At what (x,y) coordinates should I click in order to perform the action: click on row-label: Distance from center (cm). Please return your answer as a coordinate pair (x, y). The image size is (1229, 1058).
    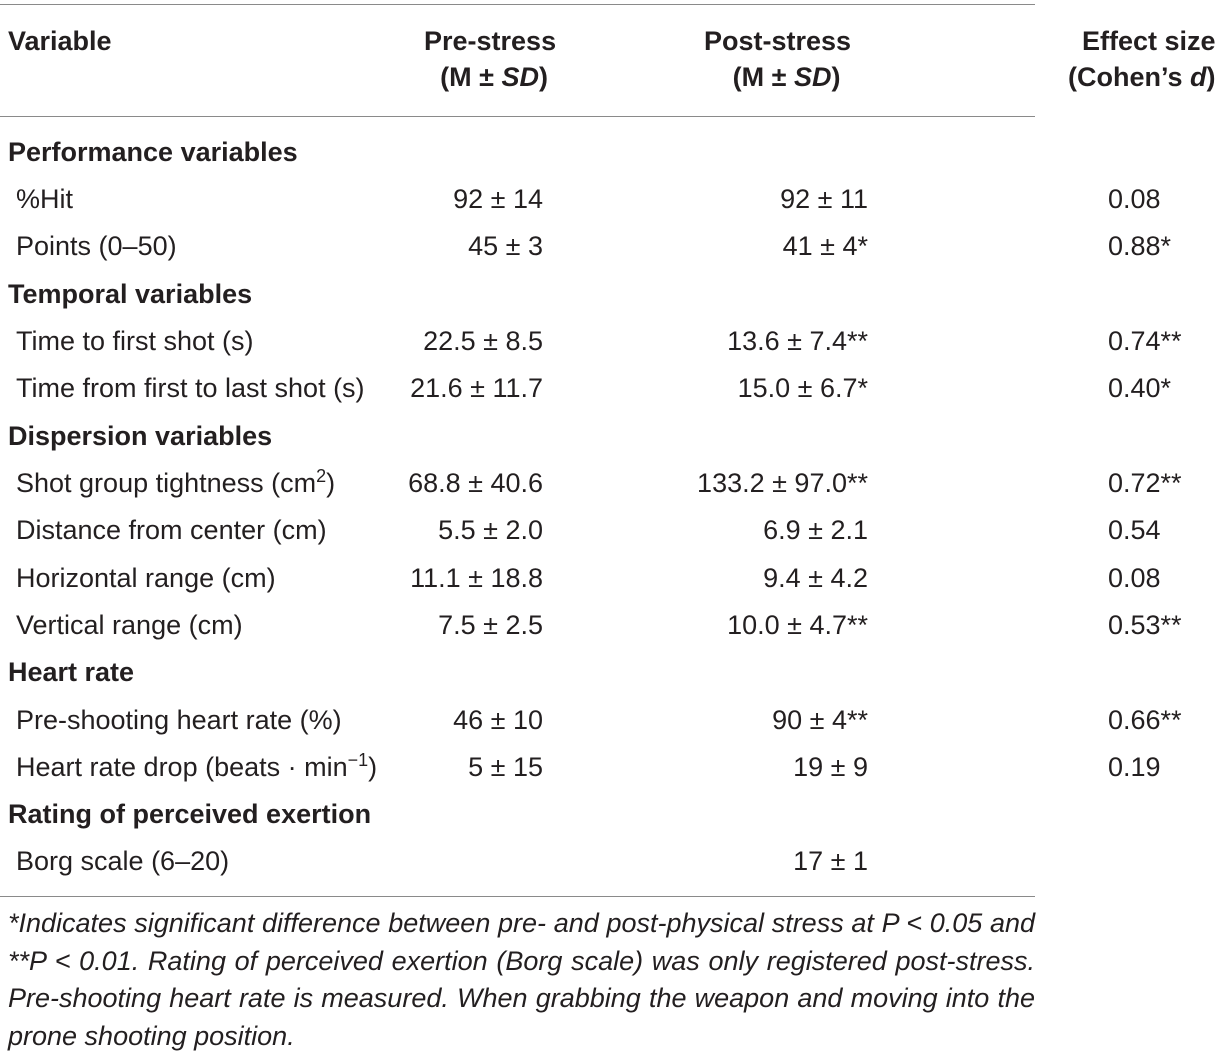
    Looking at the image, I should click on (171, 530).